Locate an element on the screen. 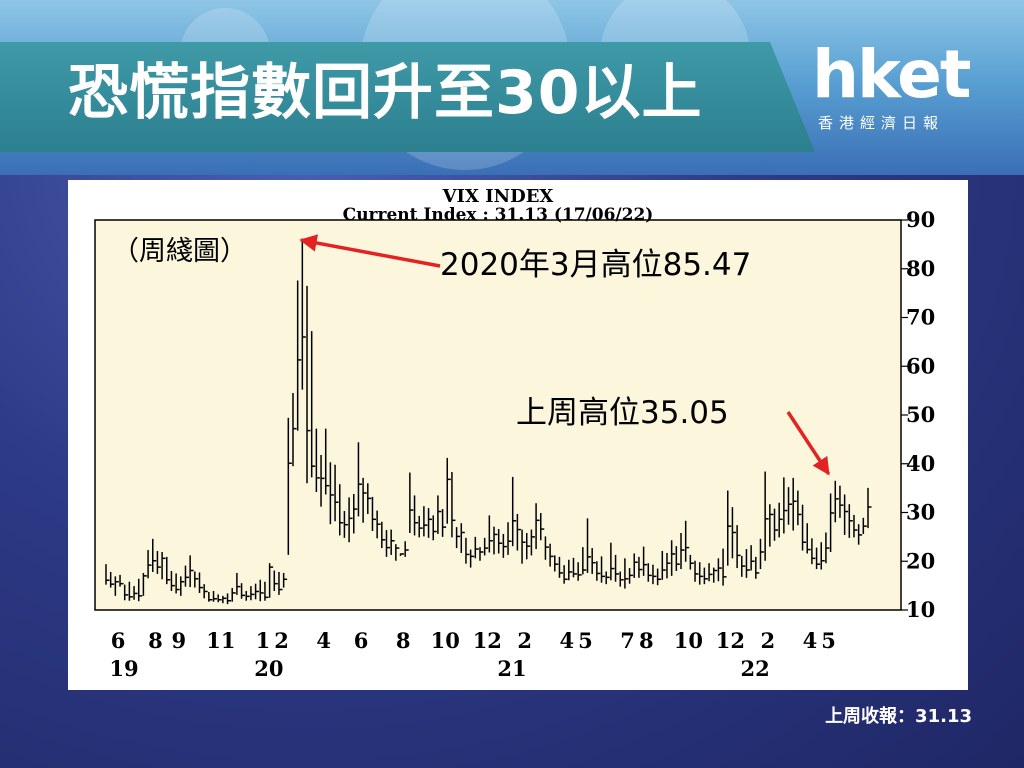  logo-wordmark: hket is located at coordinates (891, 74).